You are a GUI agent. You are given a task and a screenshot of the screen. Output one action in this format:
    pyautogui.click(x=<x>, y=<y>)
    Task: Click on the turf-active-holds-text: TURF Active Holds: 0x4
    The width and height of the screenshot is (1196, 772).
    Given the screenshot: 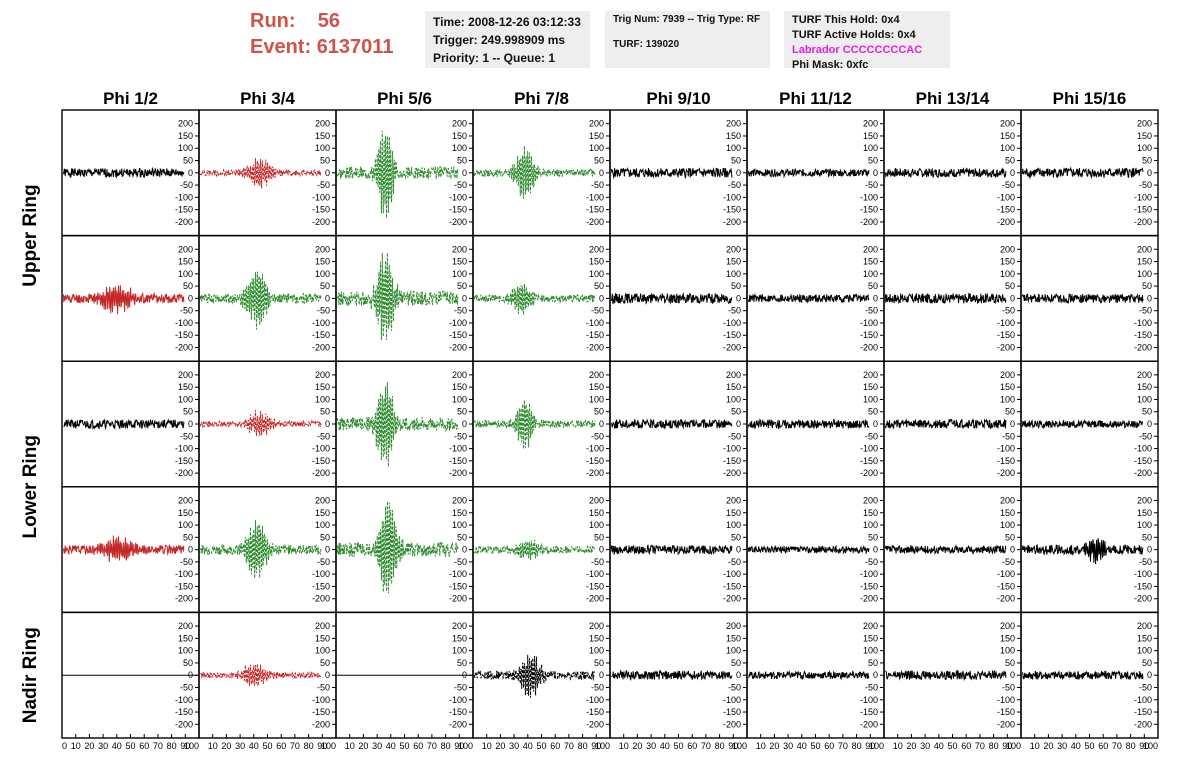 What is the action you would take?
    pyautogui.click(x=854, y=35)
    